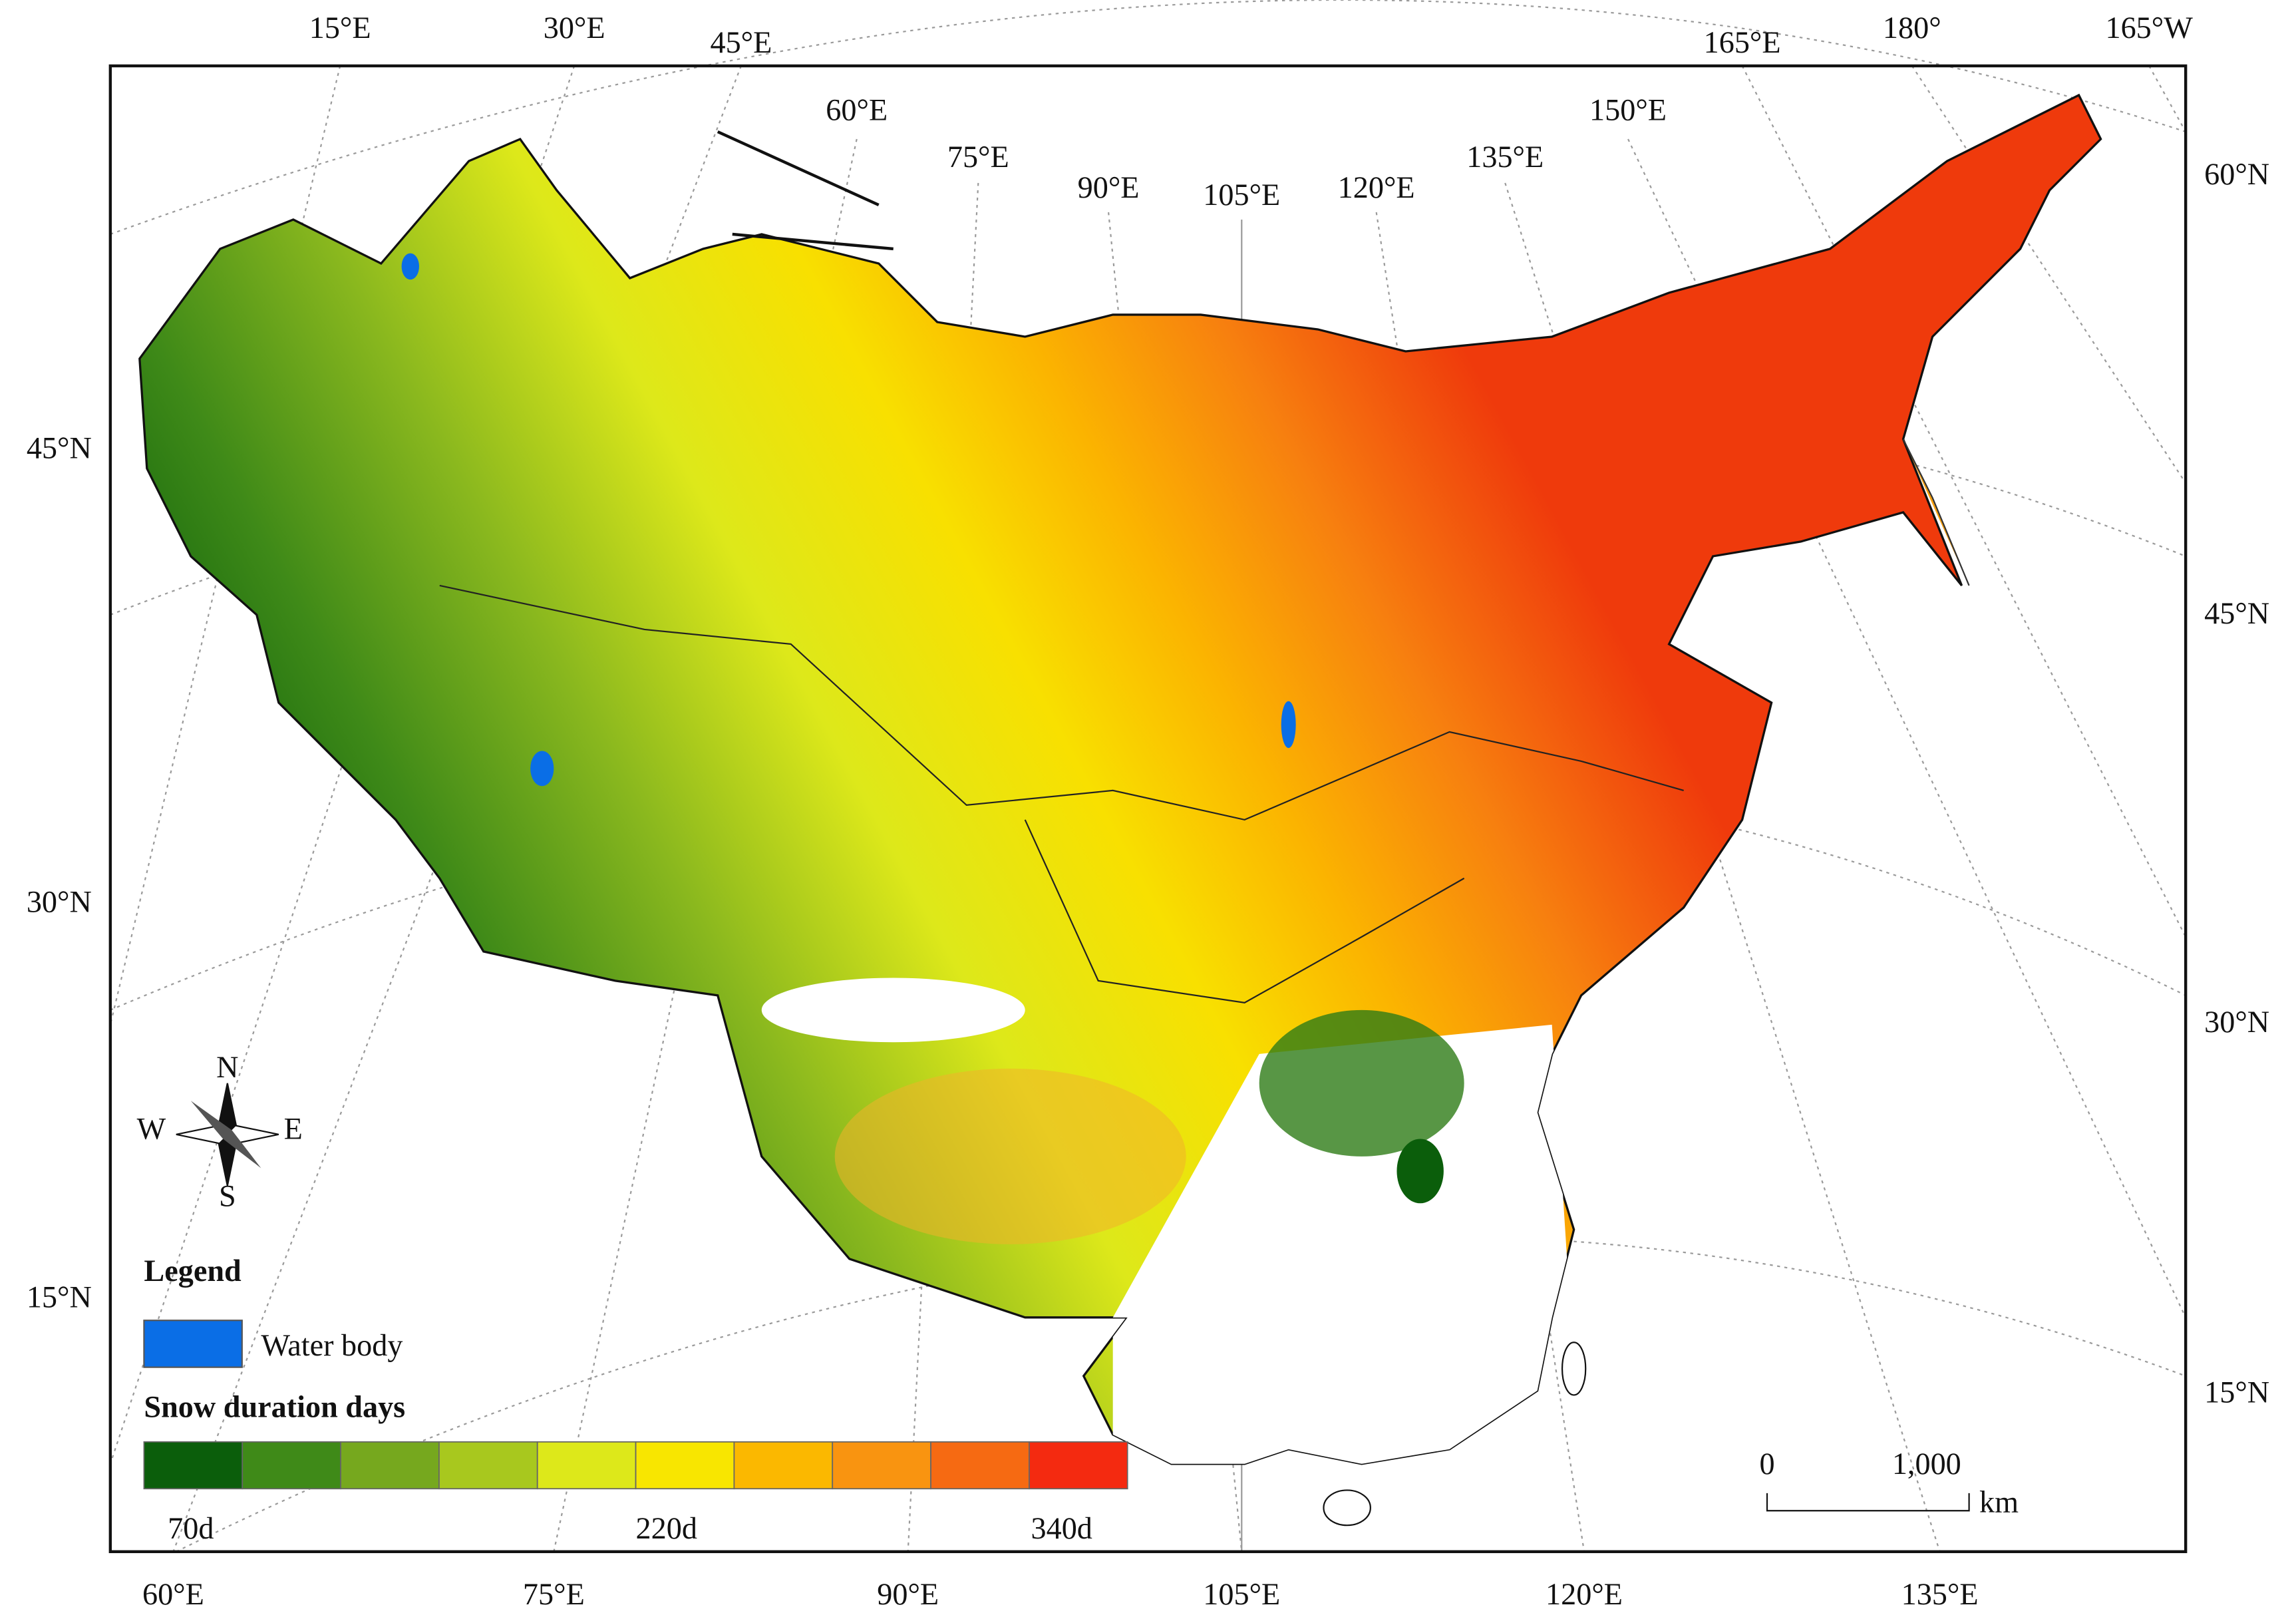  Describe the element at coordinates (2236, 174) in the screenshot. I see `graticule-label: 60°N` at that location.